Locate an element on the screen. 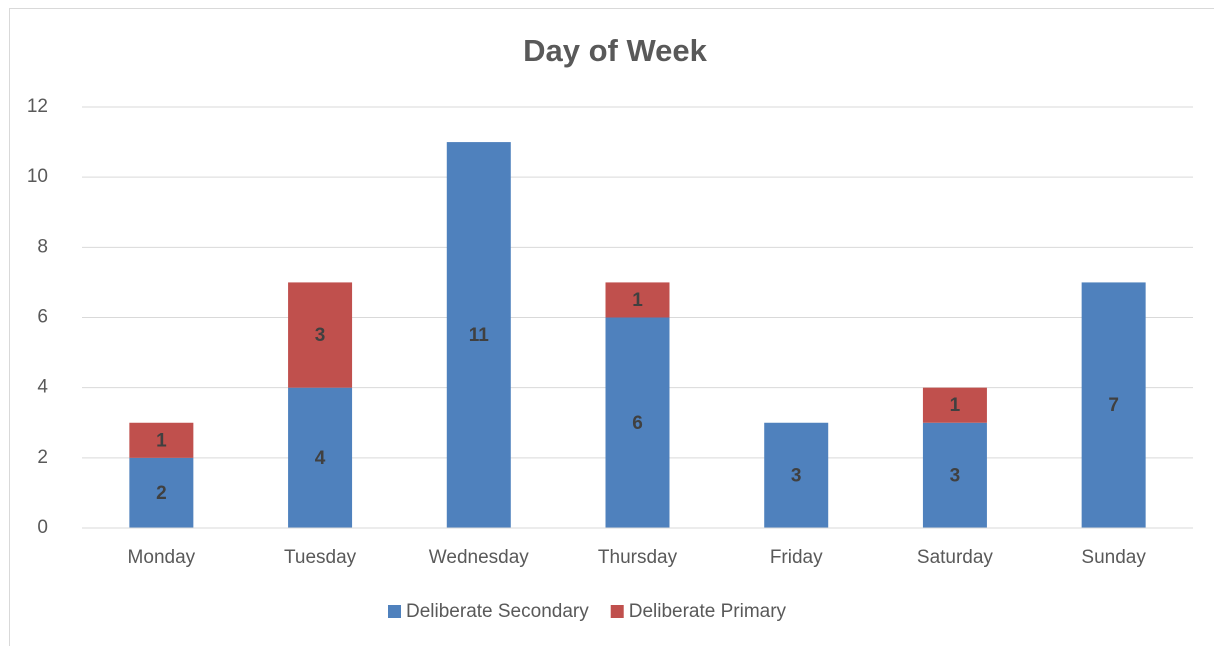 Image resolution: width=1214 pixels, height=646 pixels. y-tick-label: 6 is located at coordinates (42, 317).